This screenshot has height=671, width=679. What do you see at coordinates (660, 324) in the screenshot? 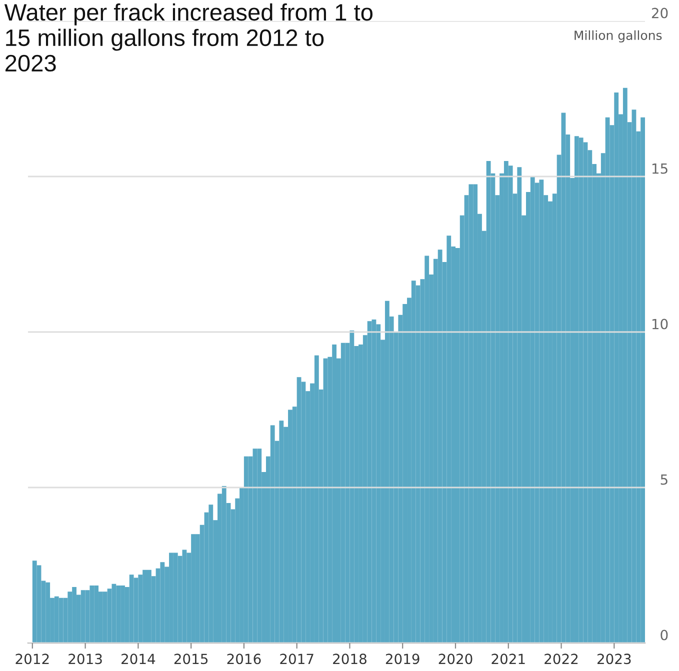
I see `y-tick-label: 10` at bounding box center [660, 324].